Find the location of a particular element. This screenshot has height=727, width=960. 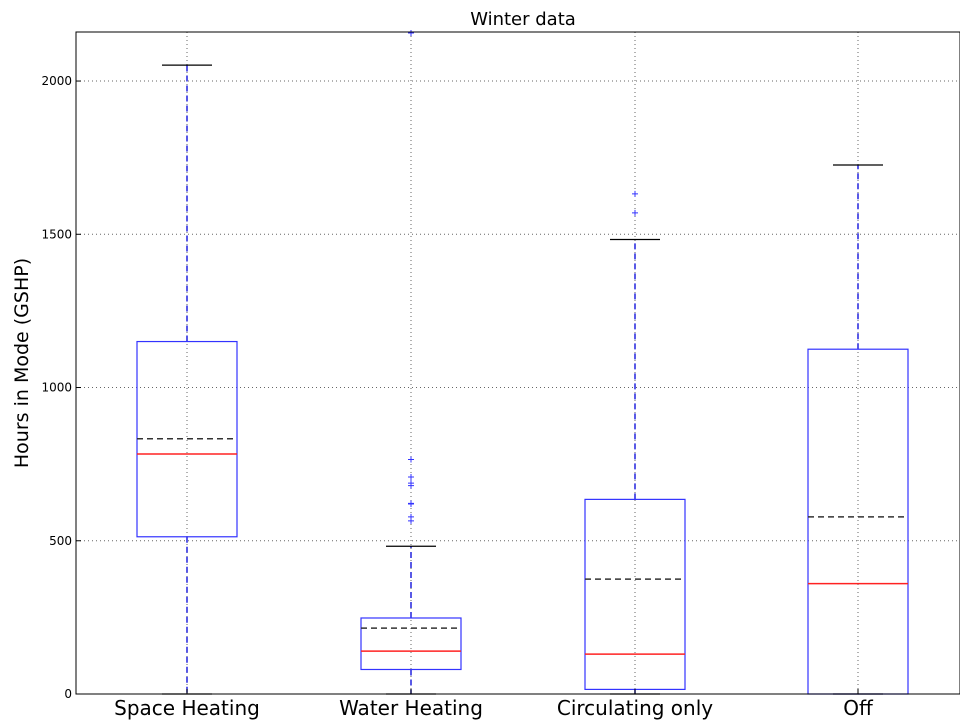

y-tick-label: 500 is located at coordinates (60, 541).